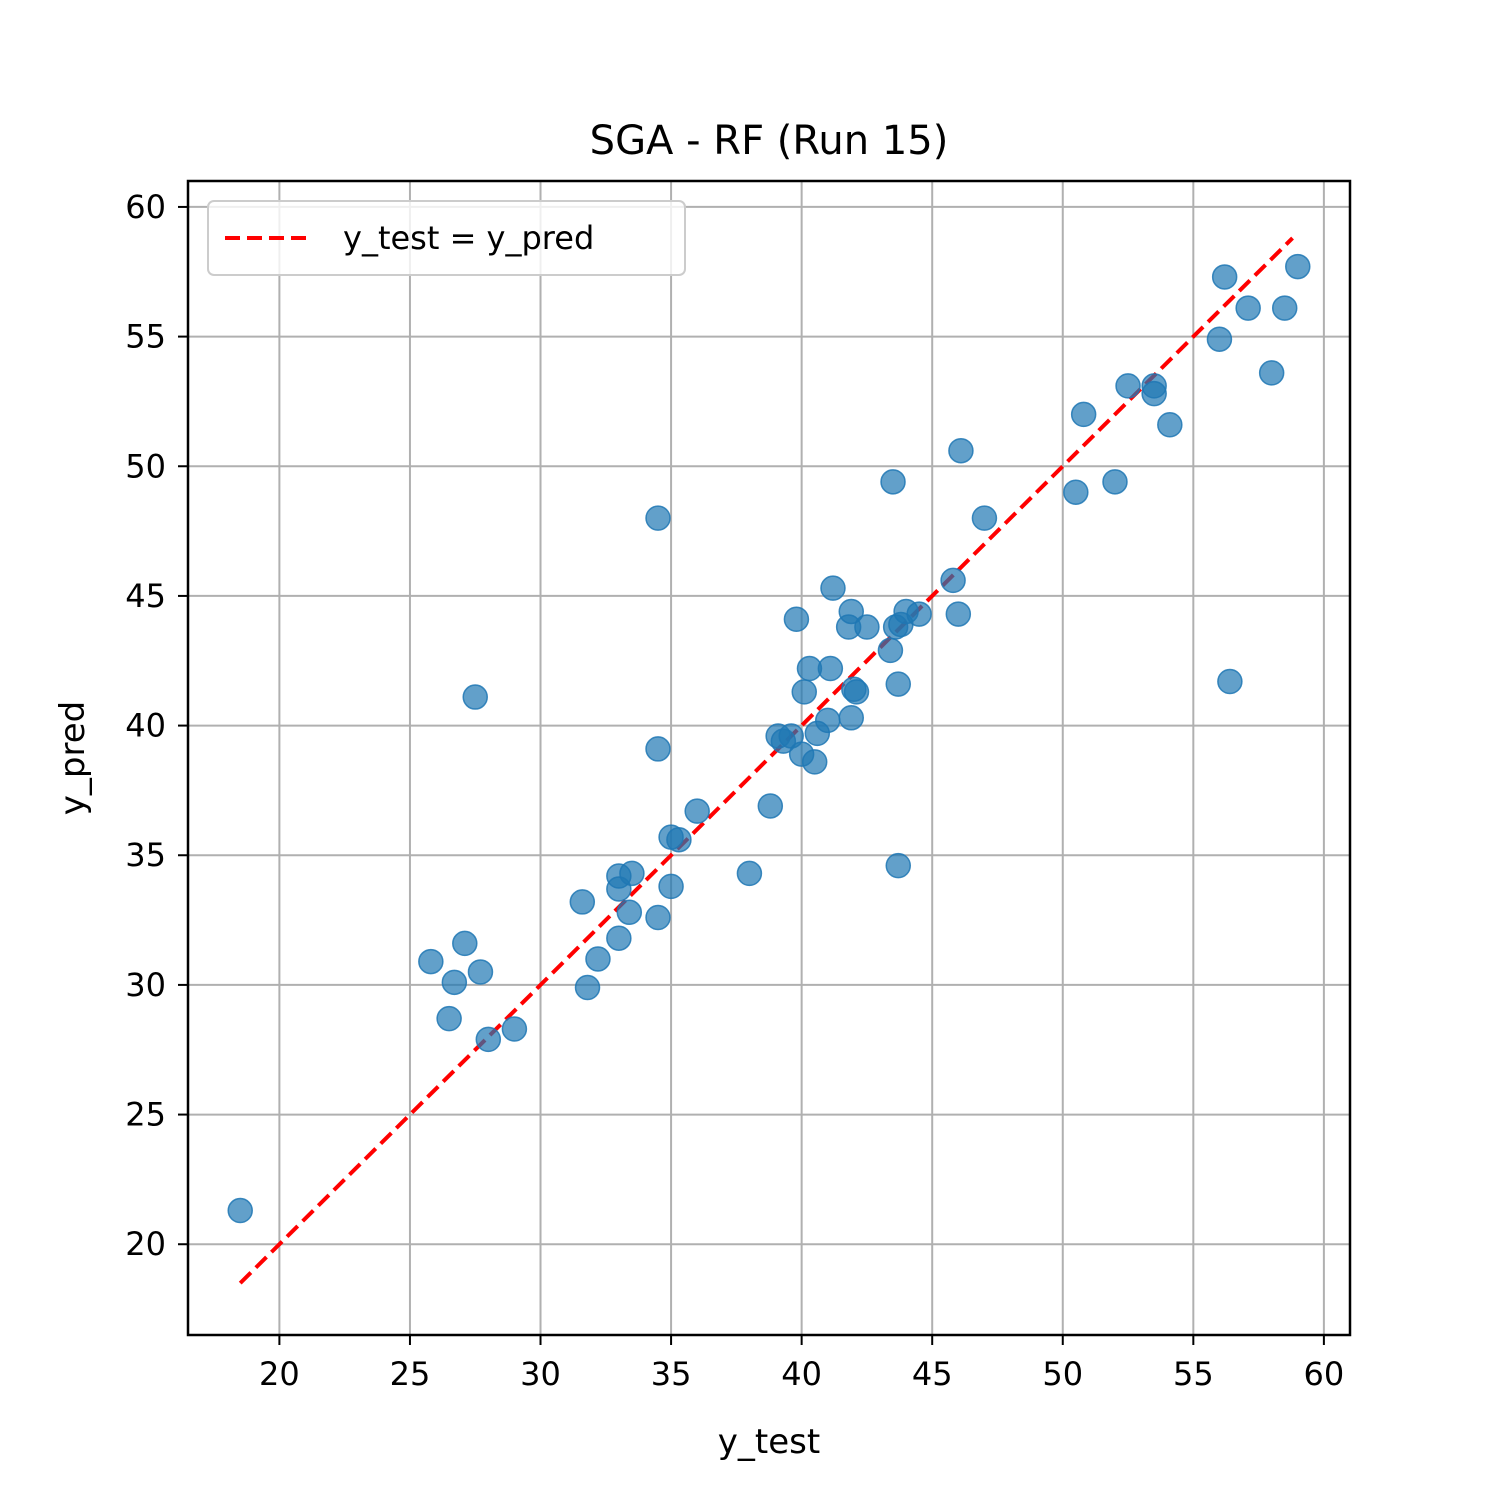 The height and width of the screenshot is (1500, 1500). What do you see at coordinates (145, 1115) in the screenshot?
I see `y-tick-label: 25` at bounding box center [145, 1115].